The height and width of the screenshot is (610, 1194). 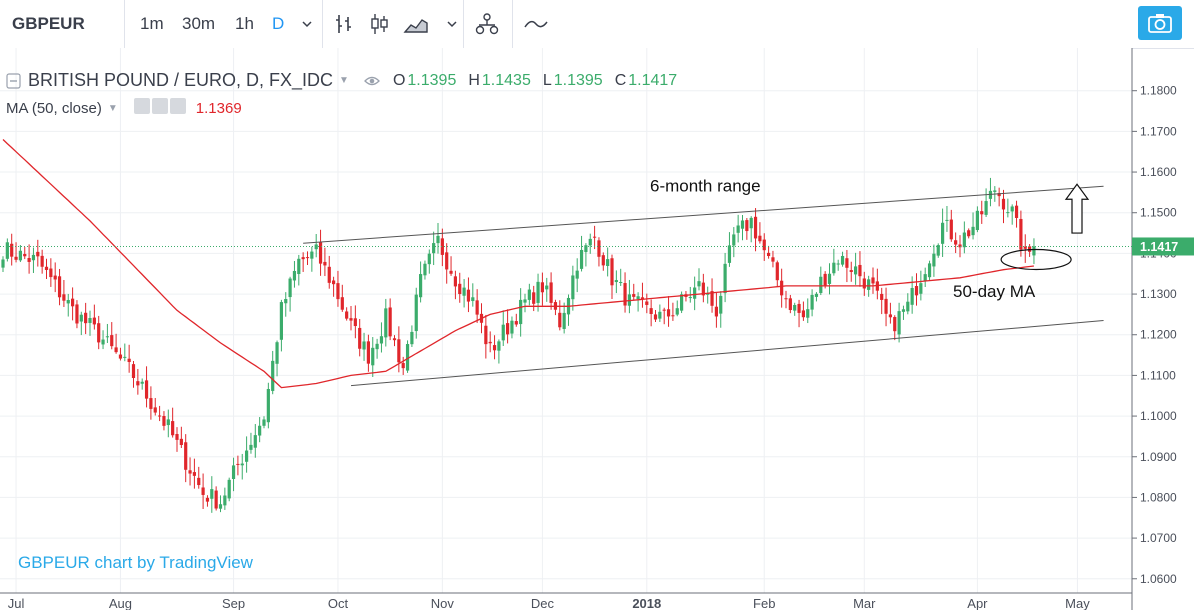 I want to click on candlestick-icon, so click(x=379, y=24).